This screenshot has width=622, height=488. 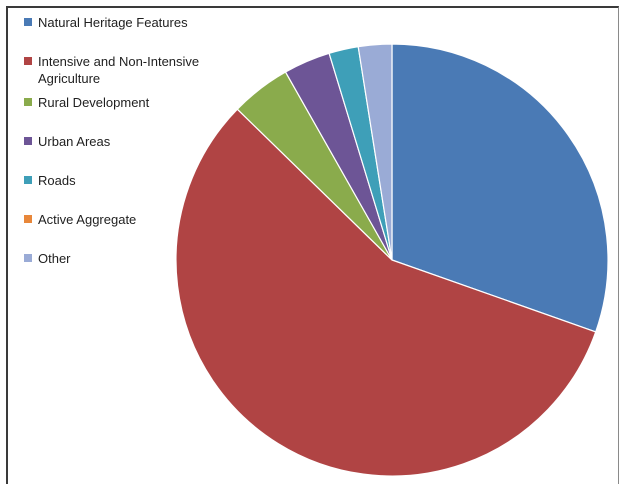 What do you see at coordinates (54, 258) in the screenshot?
I see `legend-label: Other` at bounding box center [54, 258].